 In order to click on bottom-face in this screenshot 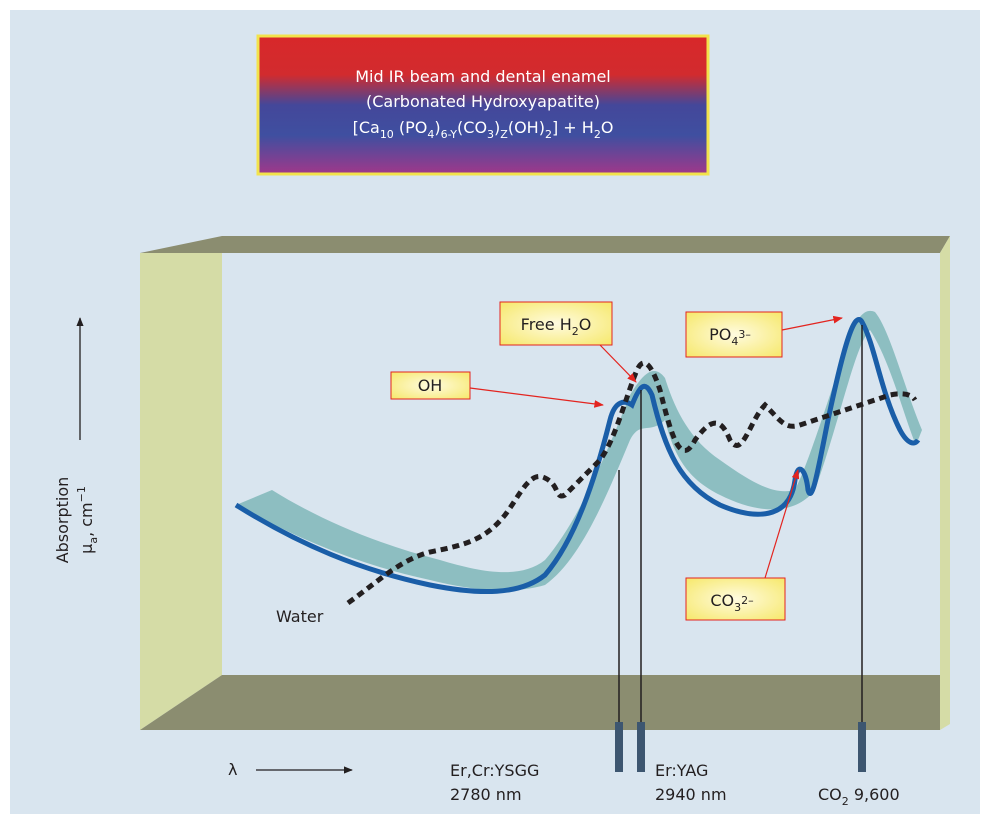, I will do `click(540, 702)`.